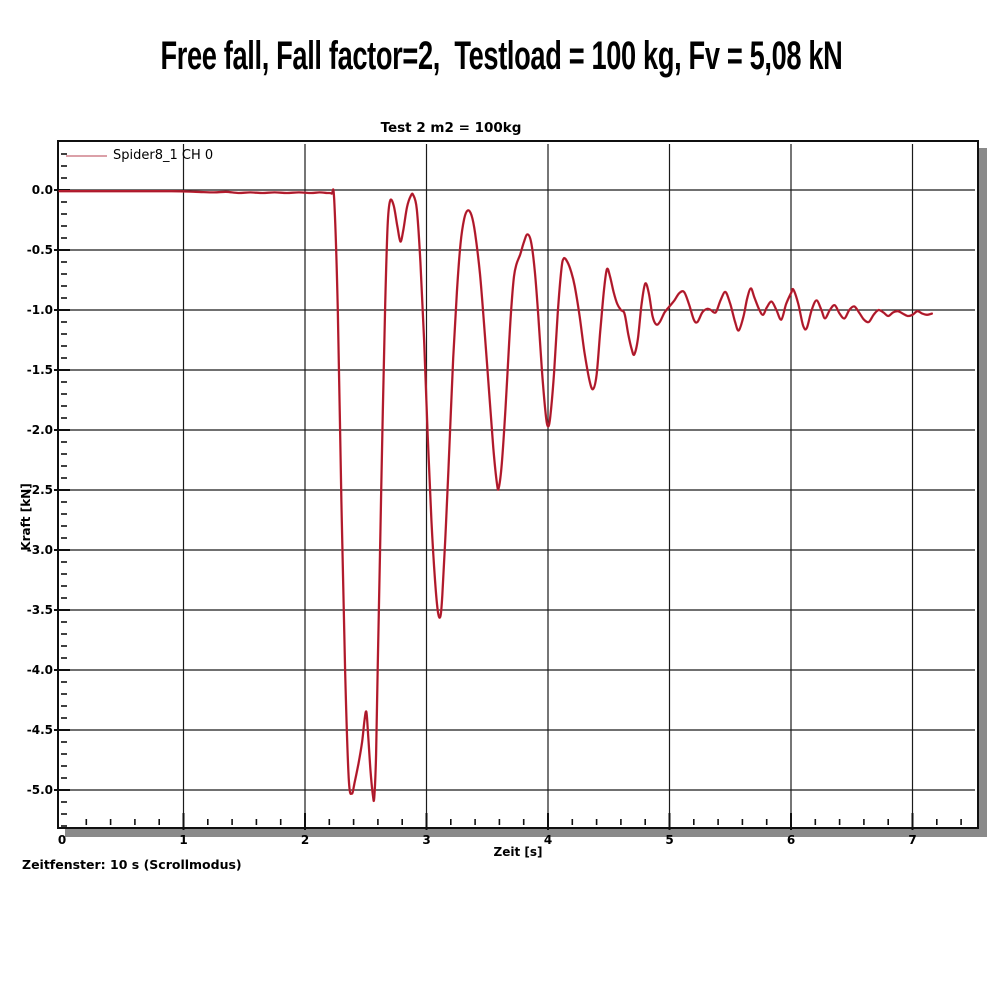  What do you see at coordinates (39, 430) in the screenshot?
I see `y-tick-label: -2.0` at bounding box center [39, 430].